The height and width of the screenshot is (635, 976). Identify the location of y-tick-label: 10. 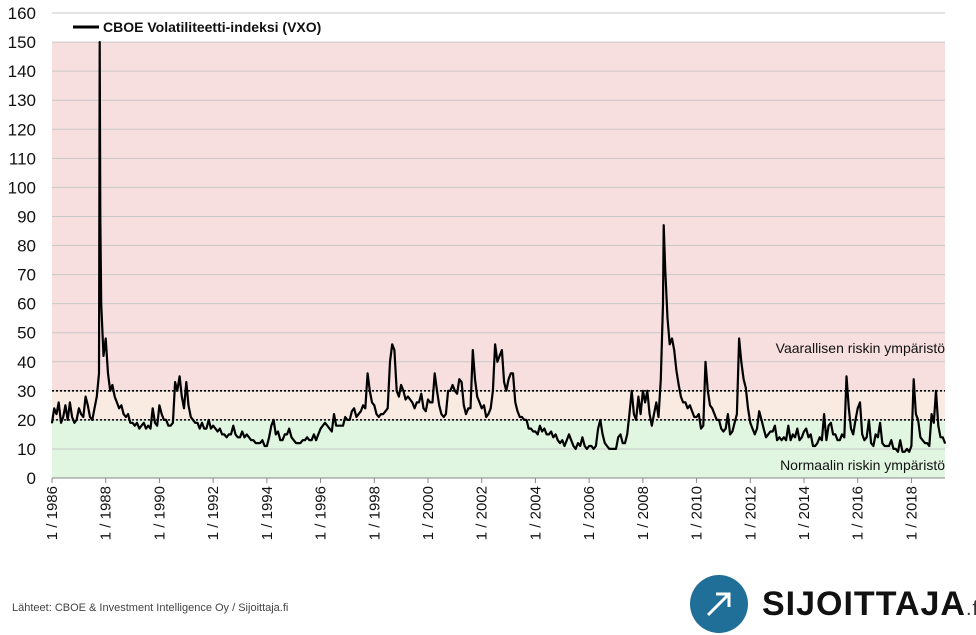
(26, 449).